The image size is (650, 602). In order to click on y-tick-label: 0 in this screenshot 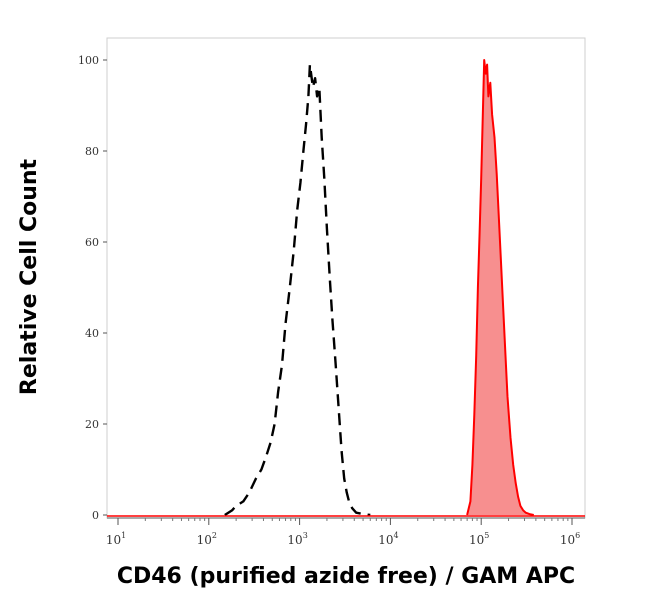, I will do `click(95, 515)`.